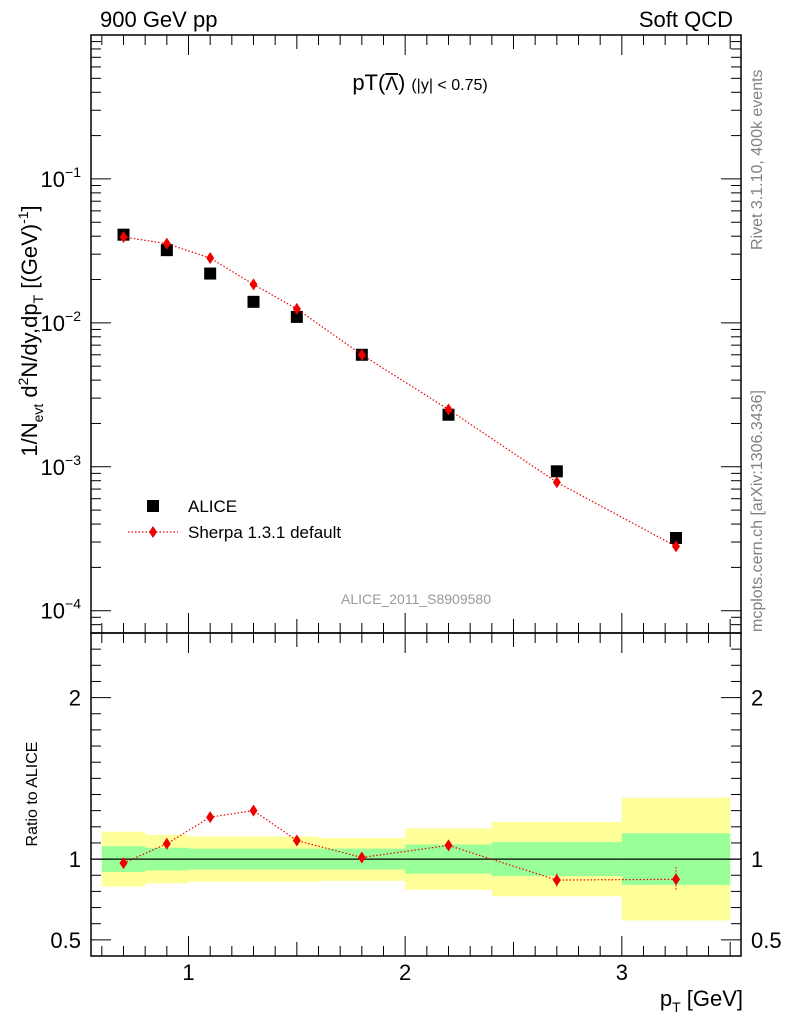  I want to click on ratio-y-tick-label-right: 1, so click(757, 859).